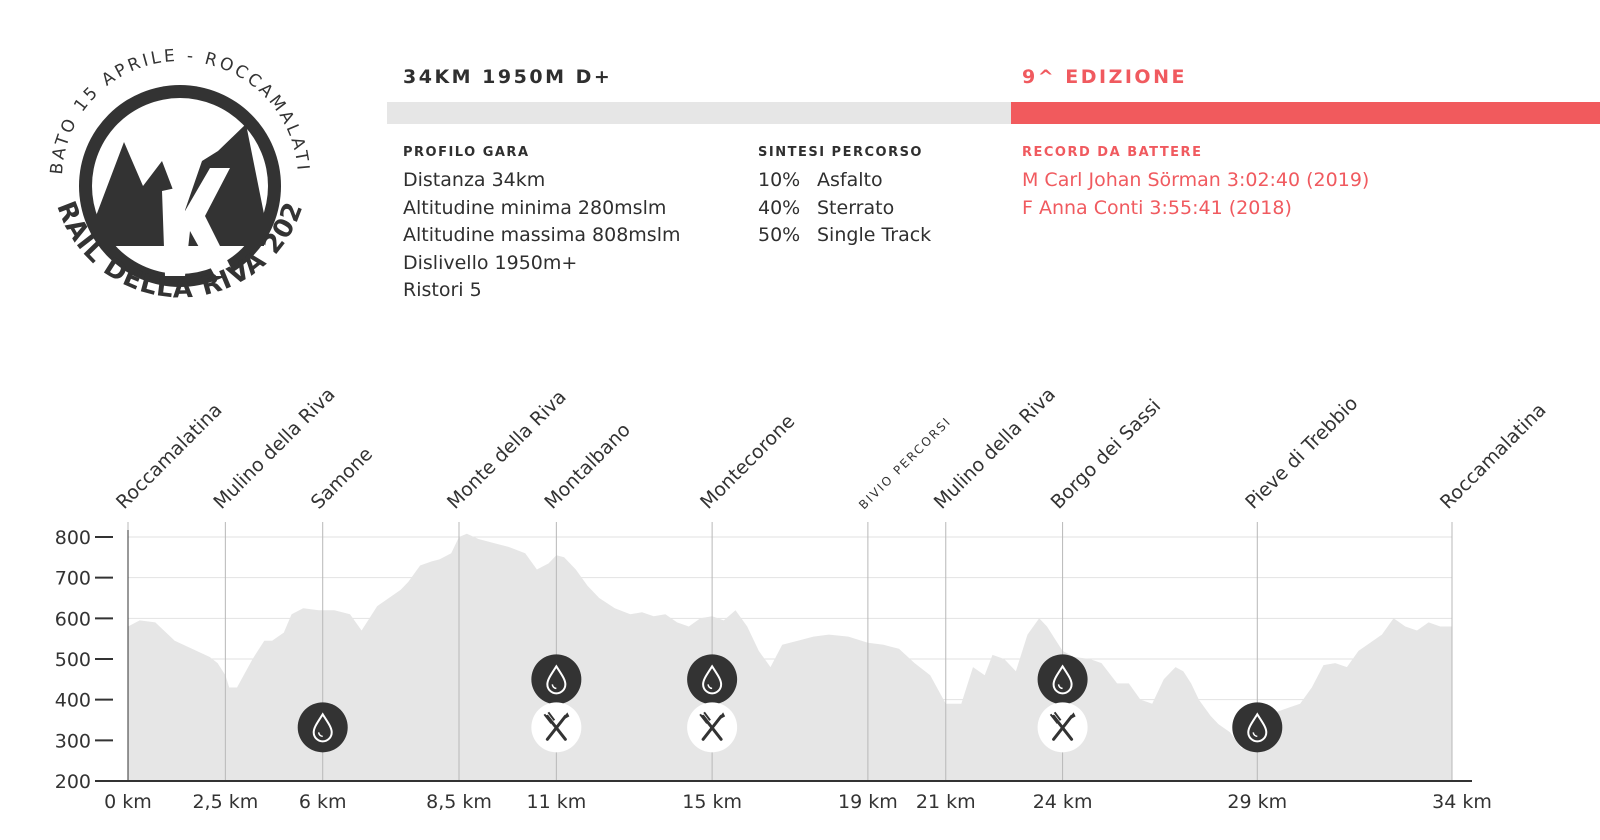 The width and height of the screenshot is (1600, 840). What do you see at coordinates (779, 235) in the screenshot?
I see `sintesi-pct: 50%` at bounding box center [779, 235].